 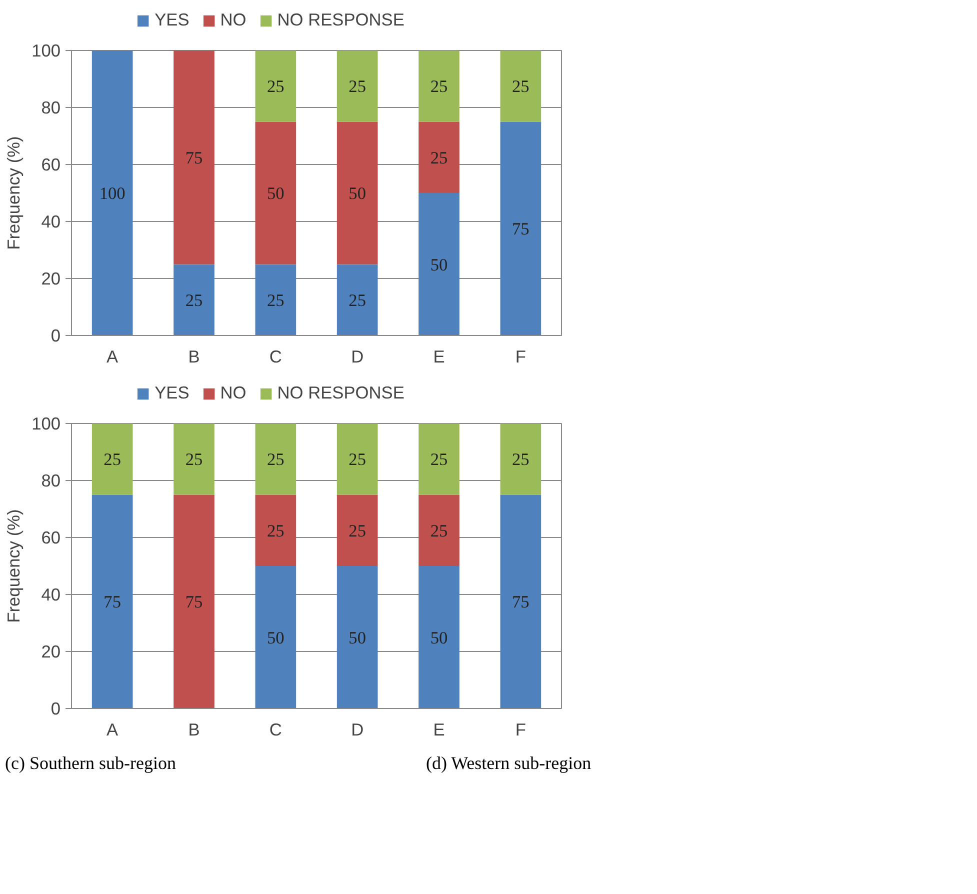 What do you see at coordinates (90, 763) in the screenshot?
I see `text: (c) Southern sub-region` at bounding box center [90, 763].